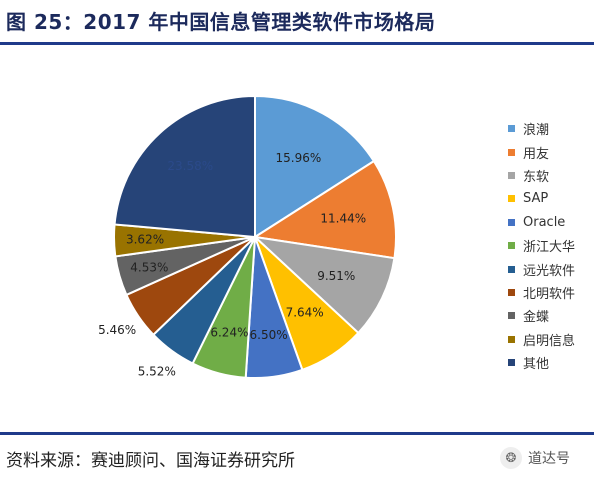 The height and width of the screenshot is (490, 594). Describe the element at coordinates (269, 335) in the screenshot. I see `pie-label-5: 6.50%` at that location.